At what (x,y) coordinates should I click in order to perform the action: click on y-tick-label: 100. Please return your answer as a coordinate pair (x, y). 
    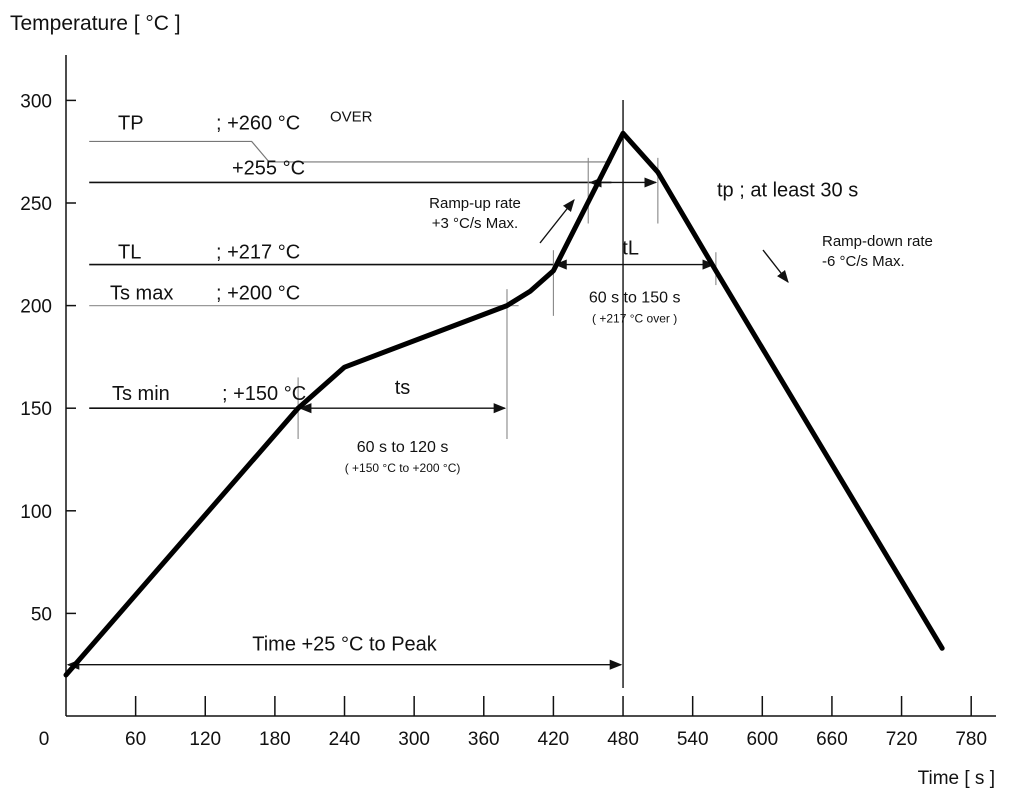
    Looking at the image, I should click on (36, 512).